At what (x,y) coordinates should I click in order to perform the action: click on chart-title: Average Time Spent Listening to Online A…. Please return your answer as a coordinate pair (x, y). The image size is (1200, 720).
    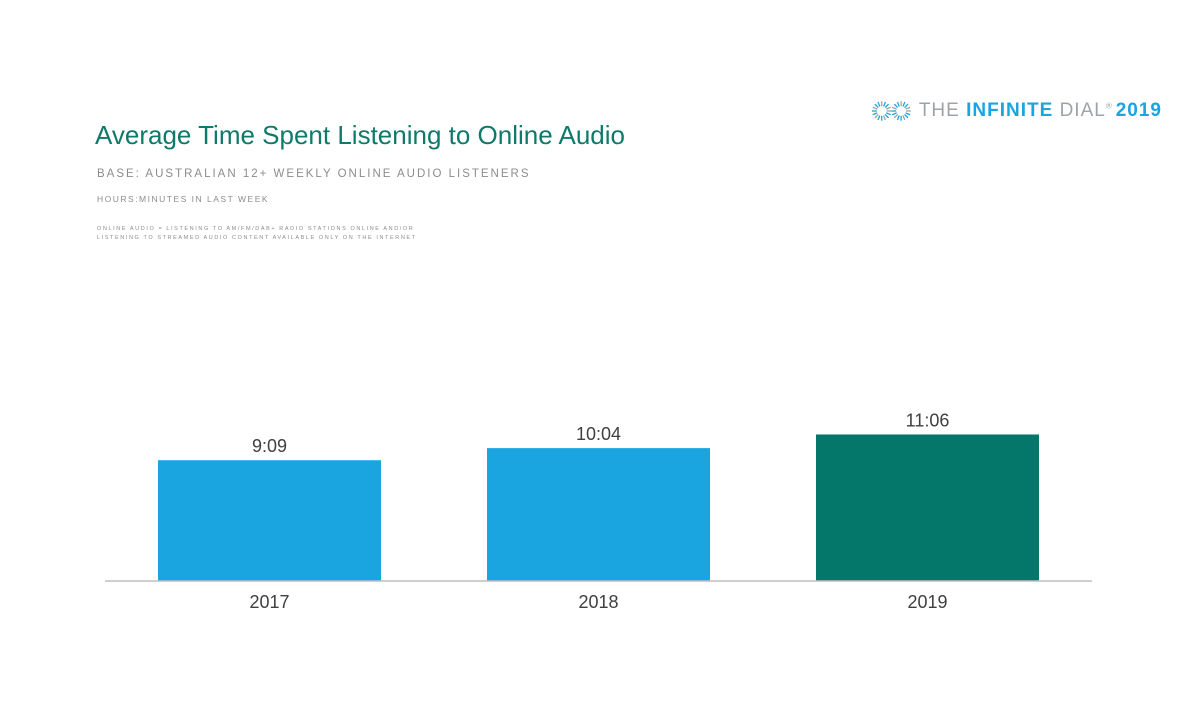
    Looking at the image, I should click on (360, 135).